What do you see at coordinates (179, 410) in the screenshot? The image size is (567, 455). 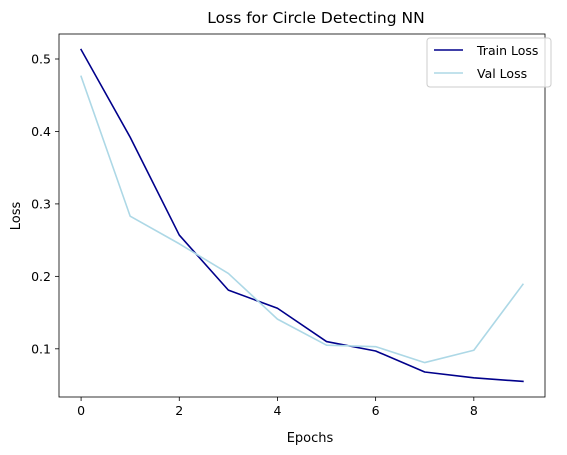 I see `x-tick-label: 2` at bounding box center [179, 410].